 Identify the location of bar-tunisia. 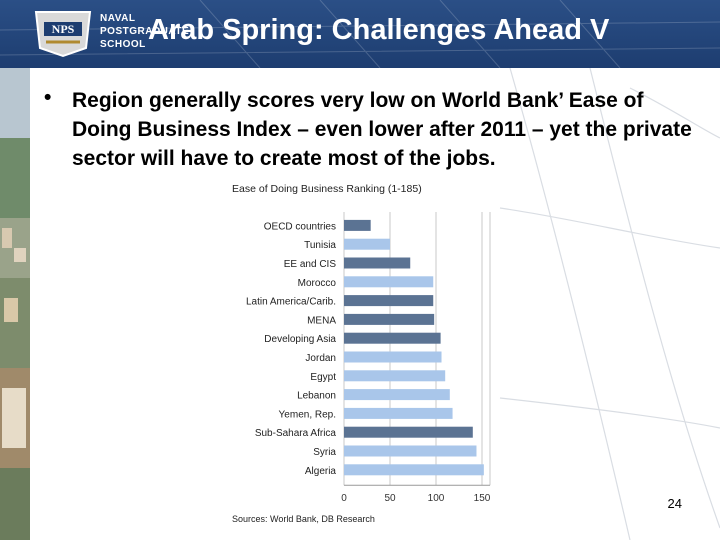
(367, 244).